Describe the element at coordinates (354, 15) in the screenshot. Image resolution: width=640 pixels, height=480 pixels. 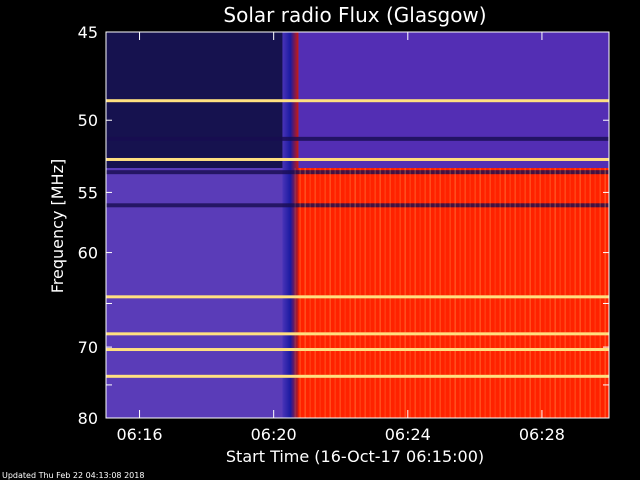
I see `chart-title: Solar radio Flux (Glasgow)` at that location.